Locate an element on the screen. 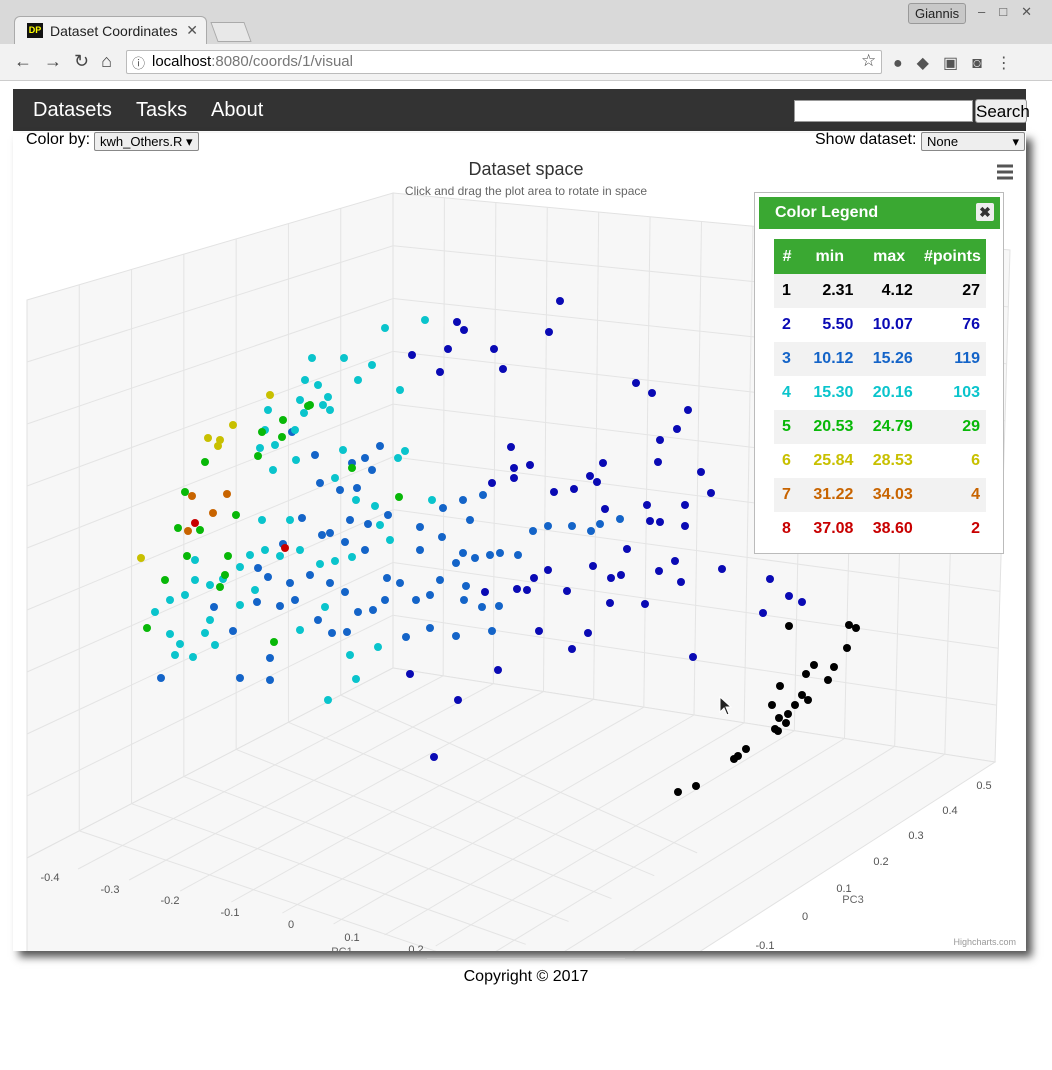 The width and height of the screenshot is (1052, 1070). legend-cell: 15.30 is located at coordinates (833, 392).